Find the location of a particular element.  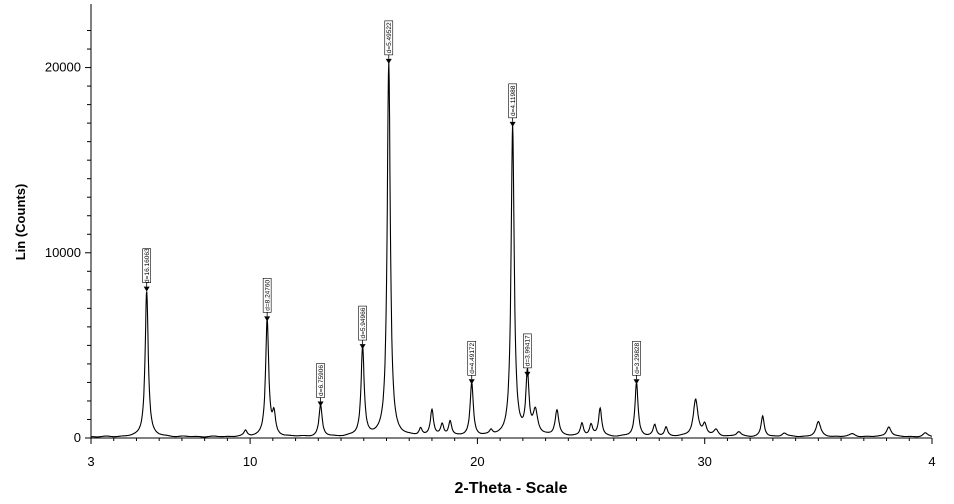

peak-label: d=6.75906 is located at coordinates (321, 380).